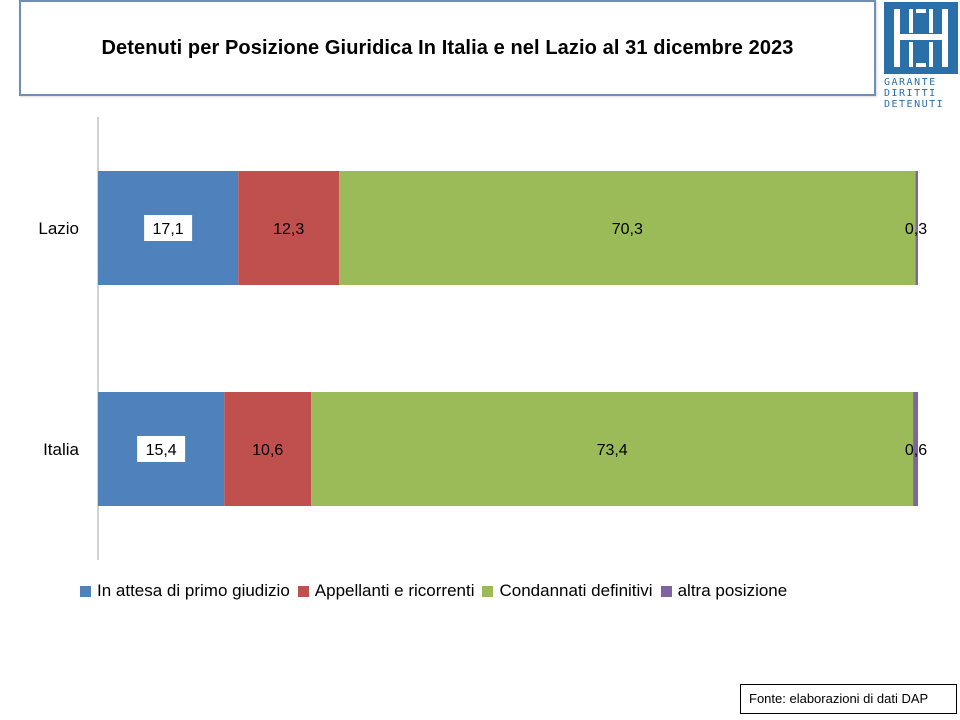  I want to click on legend-label-altra-posizione: altra posizione, so click(732, 590).